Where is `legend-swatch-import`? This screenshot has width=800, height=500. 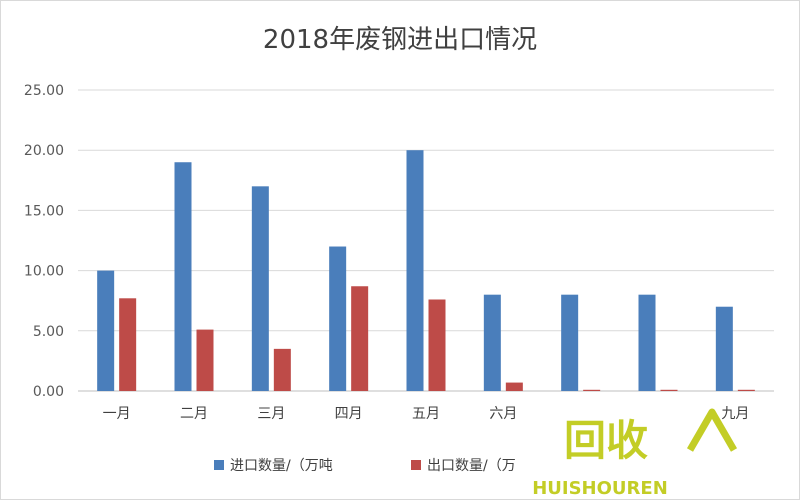 legend-swatch-import is located at coordinates (219, 465).